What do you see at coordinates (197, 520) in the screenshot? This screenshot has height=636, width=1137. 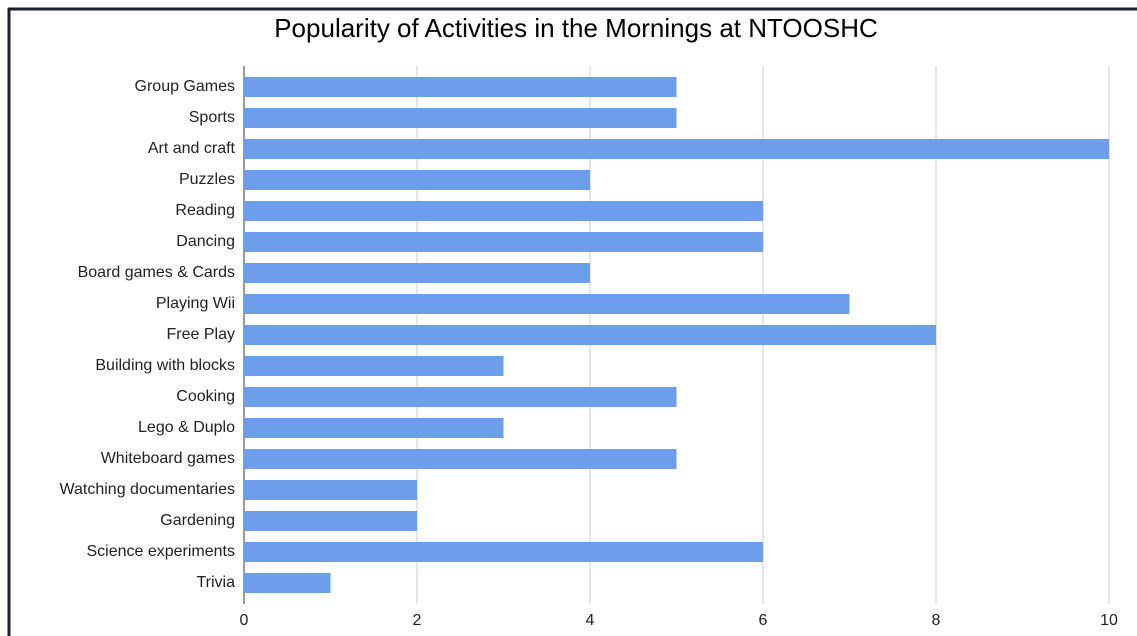 I see `y-tick-label: Gardening` at bounding box center [197, 520].